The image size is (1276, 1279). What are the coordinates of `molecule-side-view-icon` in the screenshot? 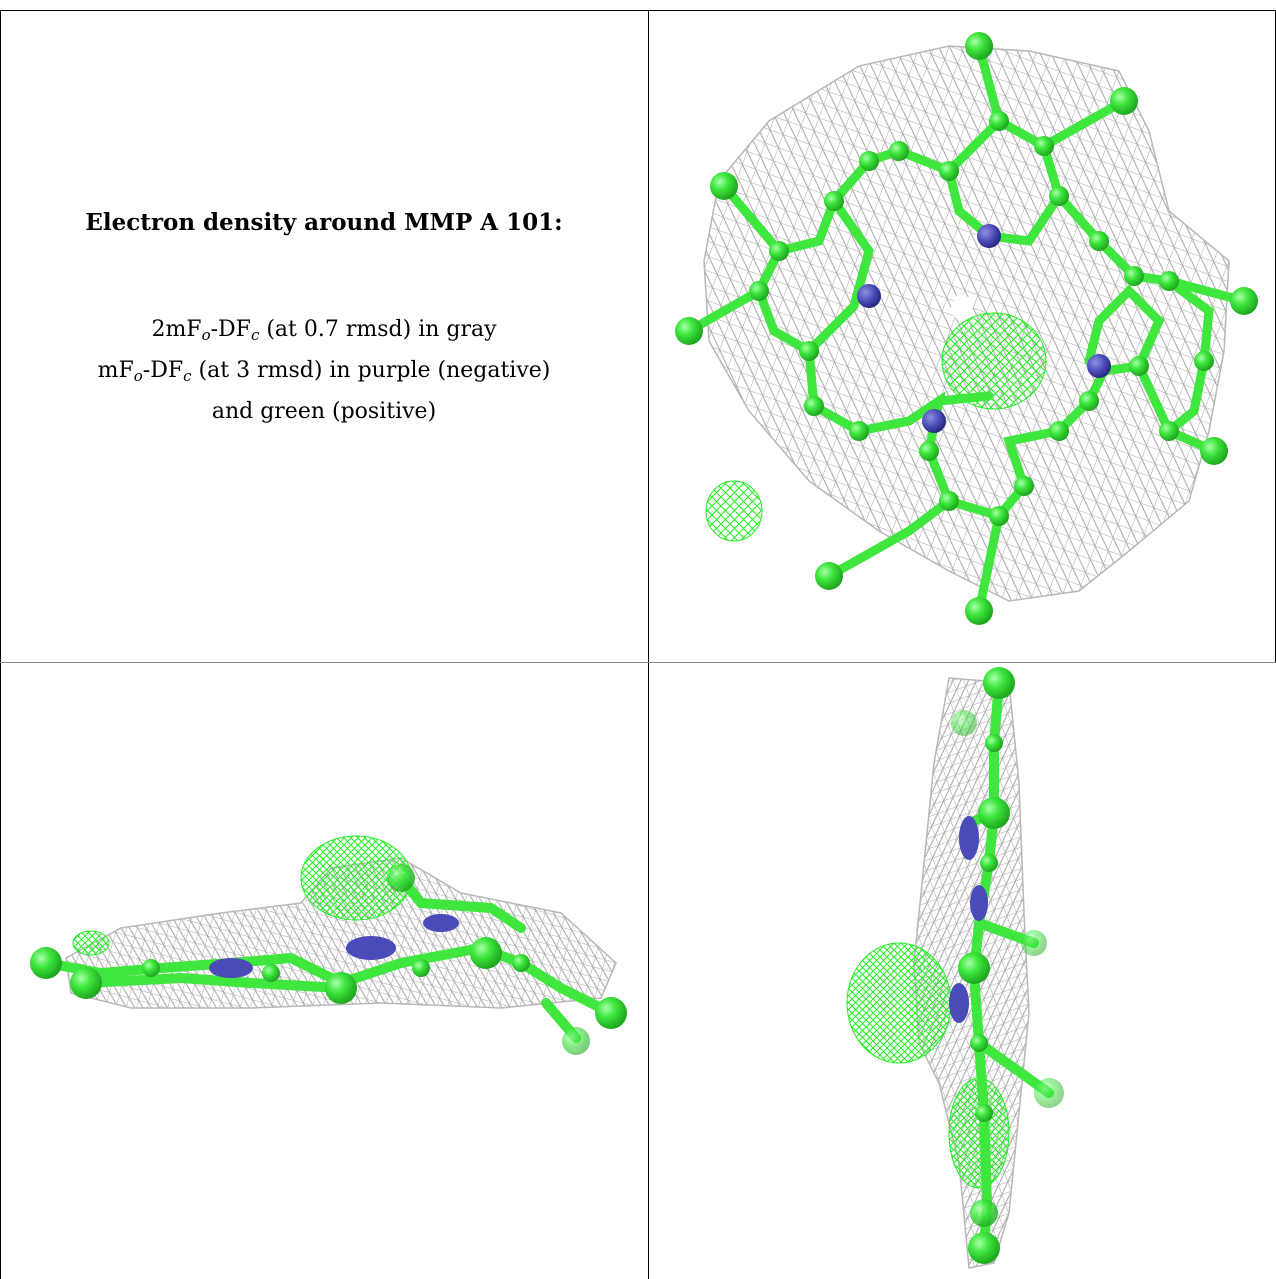 It's located at (328, 945).